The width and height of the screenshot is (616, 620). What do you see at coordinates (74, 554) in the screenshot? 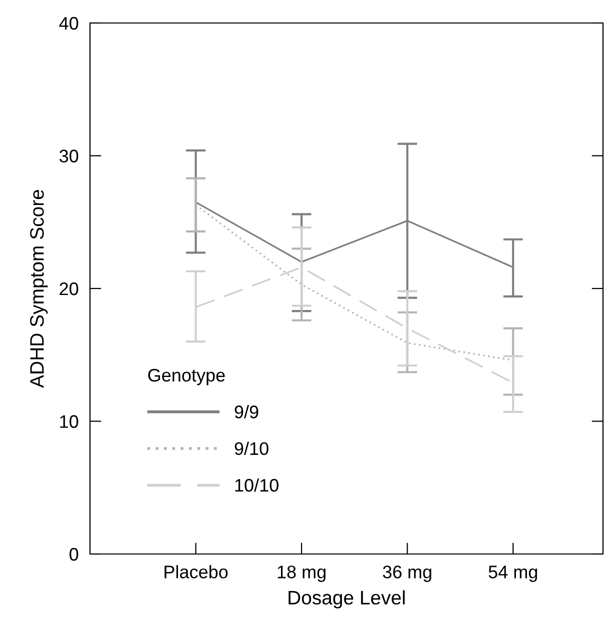
I see `y-tick-label: 0` at bounding box center [74, 554].